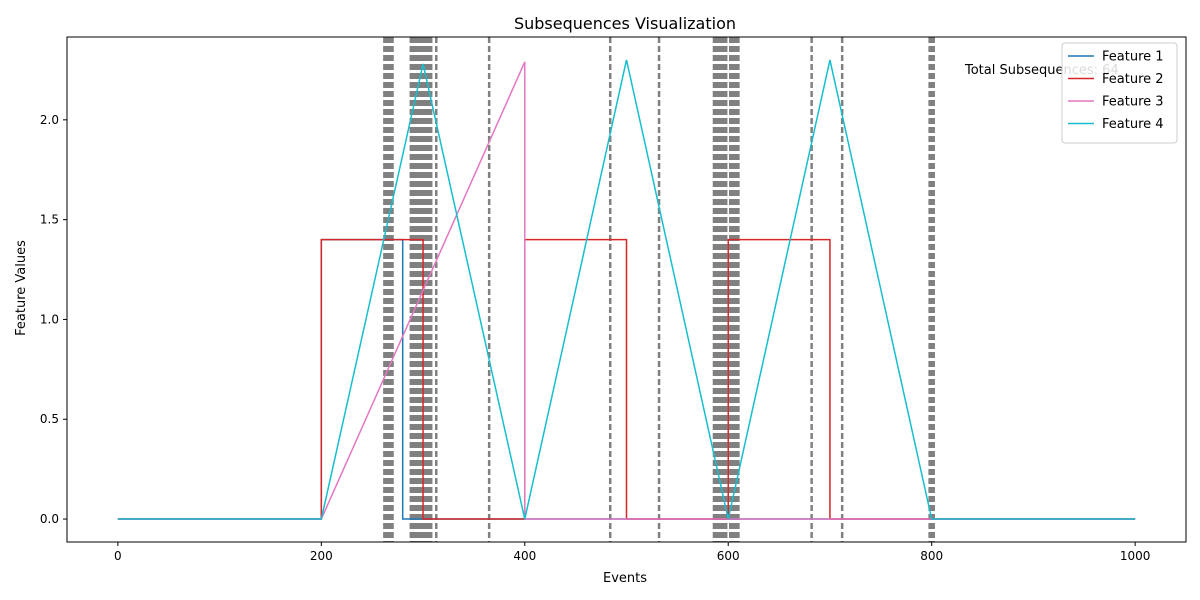  Describe the element at coordinates (21, 288) in the screenshot. I see `y-axis-label: Feature Values` at that location.